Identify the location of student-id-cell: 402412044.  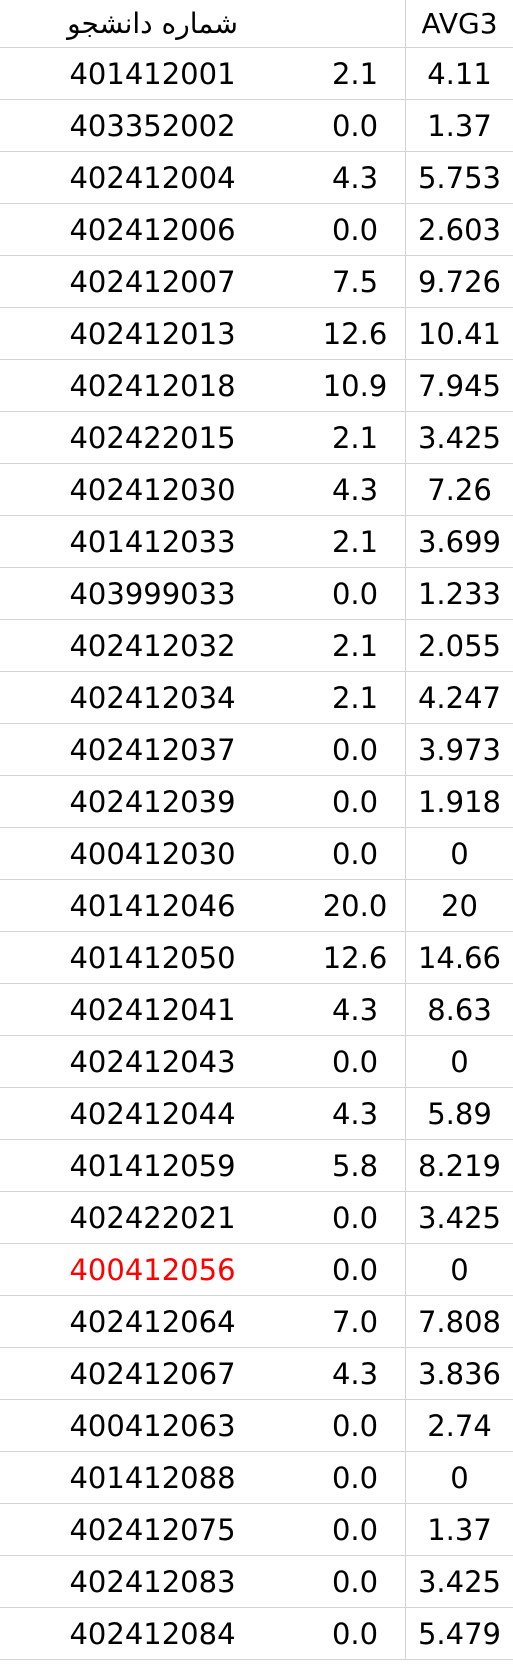
(152, 1113).